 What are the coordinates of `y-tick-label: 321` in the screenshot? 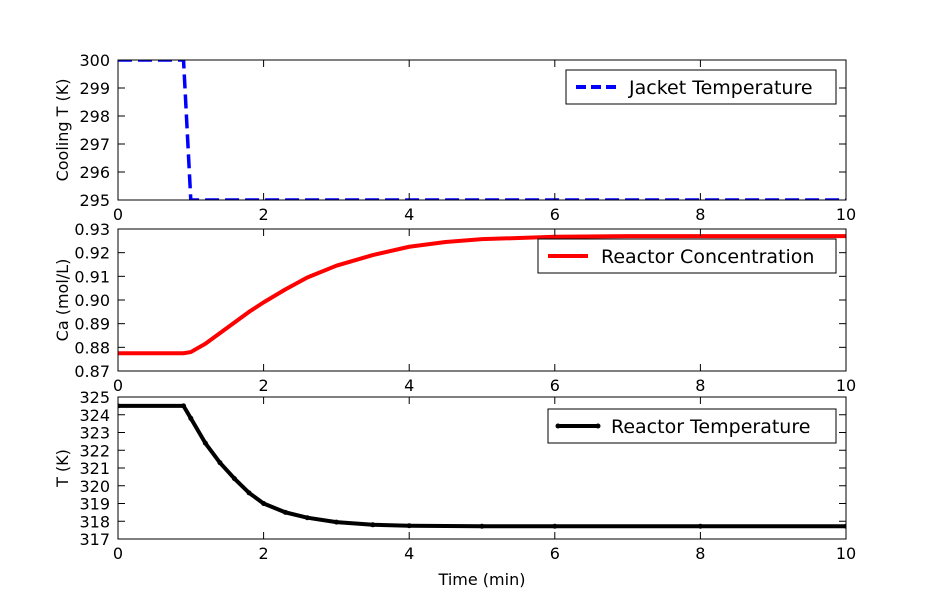 It's located at (94, 468).